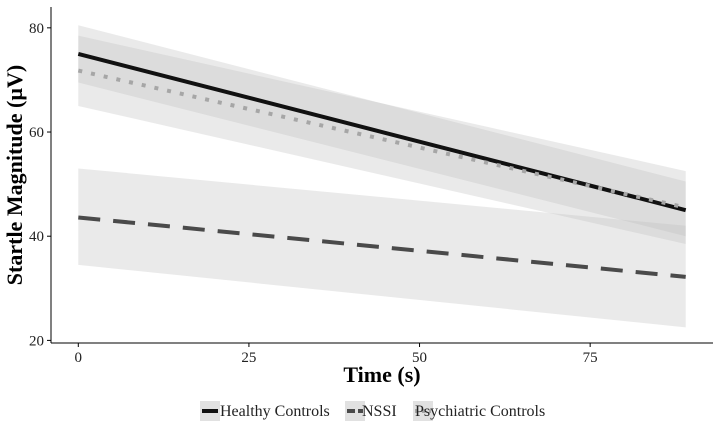 This screenshot has height=432, width=720. Describe the element at coordinates (248, 358) in the screenshot. I see `x-tick-label: 25` at that location.